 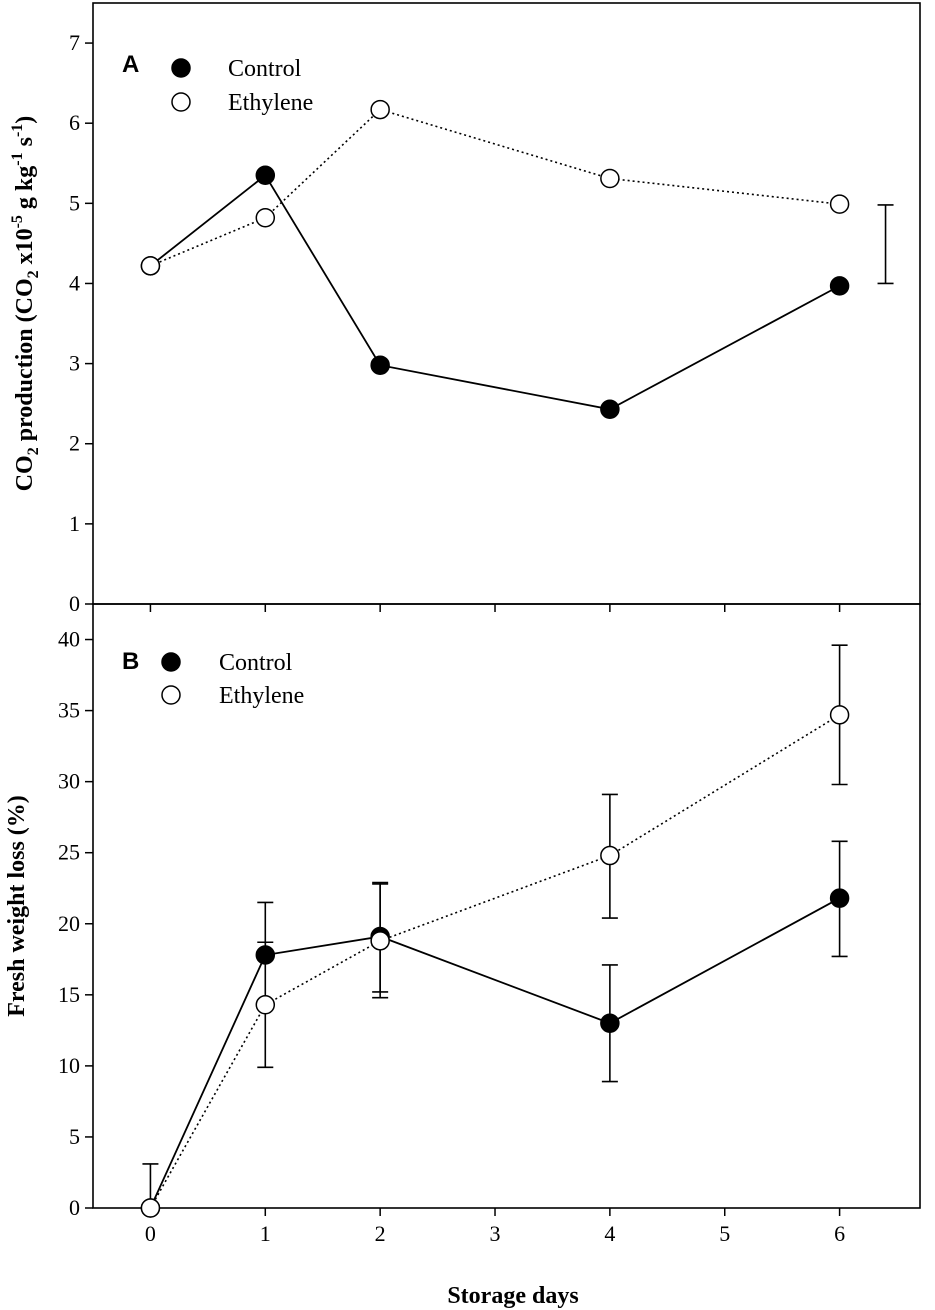 What do you see at coordinates (724, 1233) in the screenshot?
I see `x-tick-label: 5` at bounding box center [724, 1233].